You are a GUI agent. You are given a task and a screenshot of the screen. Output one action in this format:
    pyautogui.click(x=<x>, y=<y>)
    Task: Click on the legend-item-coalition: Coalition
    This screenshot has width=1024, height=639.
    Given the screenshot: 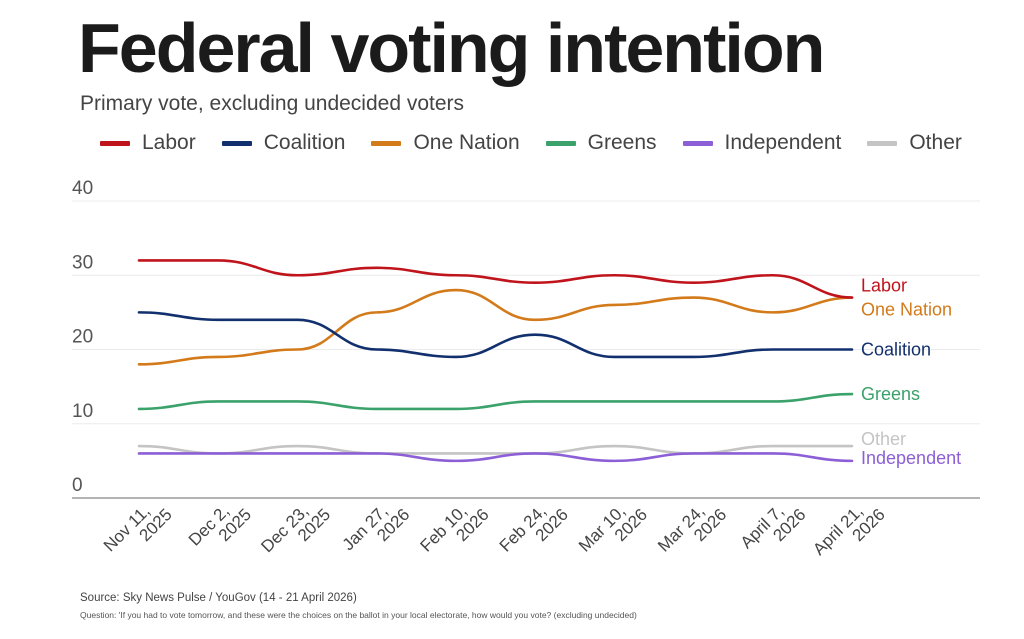 What is the action you would take?
    pyautogui.click(x=283, y=143)
    